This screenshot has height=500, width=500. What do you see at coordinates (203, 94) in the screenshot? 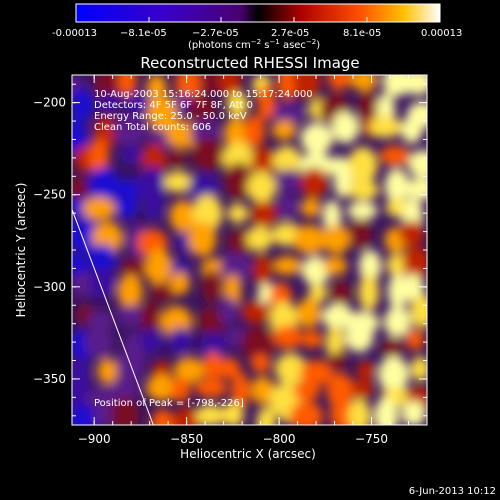
I see `info-line: 10-Aug-2003 15:16:24.000 to 15:17:24.000` at bounding box center [203, 94].